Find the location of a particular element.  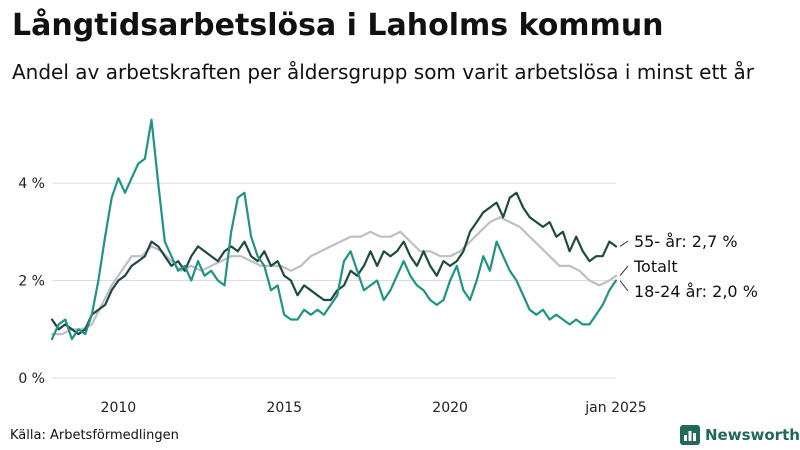

series-end-label: Totalt is located at coordinates (655, 266).